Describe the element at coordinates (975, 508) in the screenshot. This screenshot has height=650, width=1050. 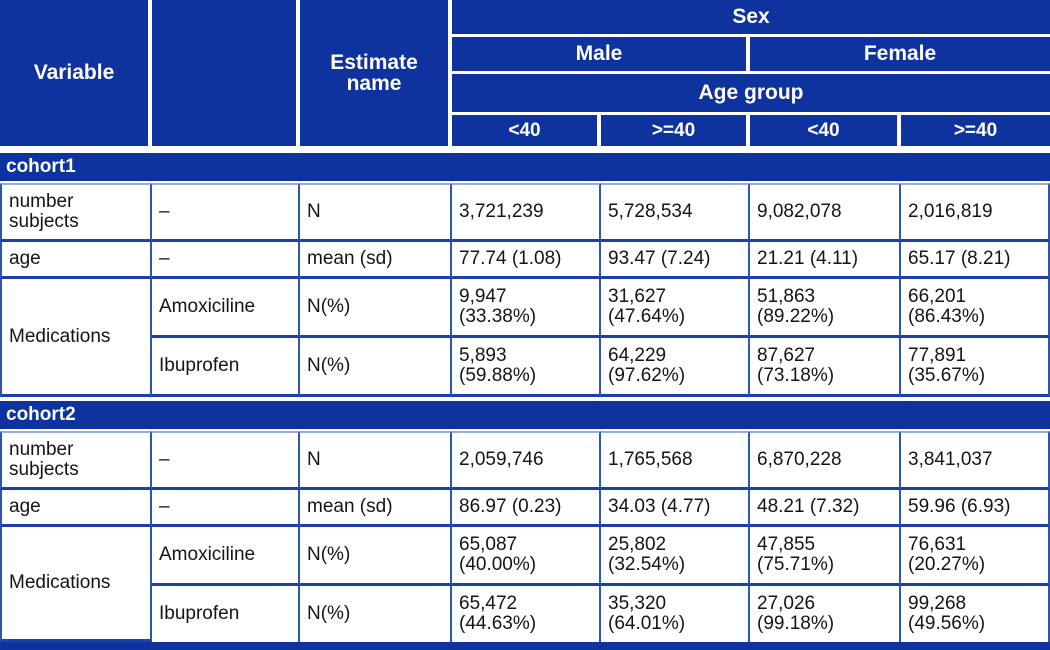
I see `value-cell: 59.96 (6.93)` at that location.